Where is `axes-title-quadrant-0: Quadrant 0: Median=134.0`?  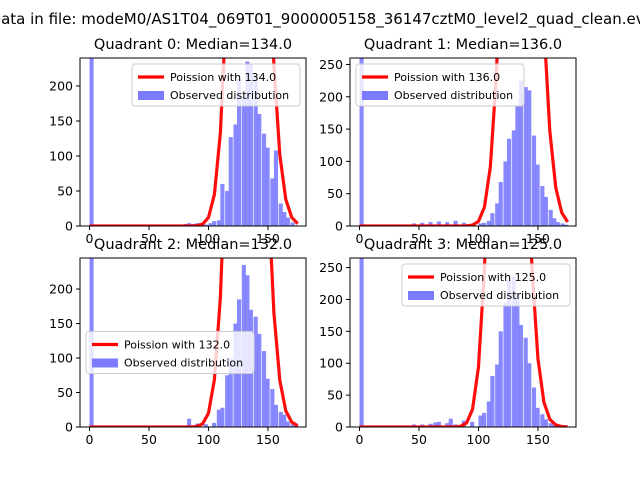
axes-title-quadrant-0: Quadrant 0: Median=134.0 is located at coordinates (193, 45).